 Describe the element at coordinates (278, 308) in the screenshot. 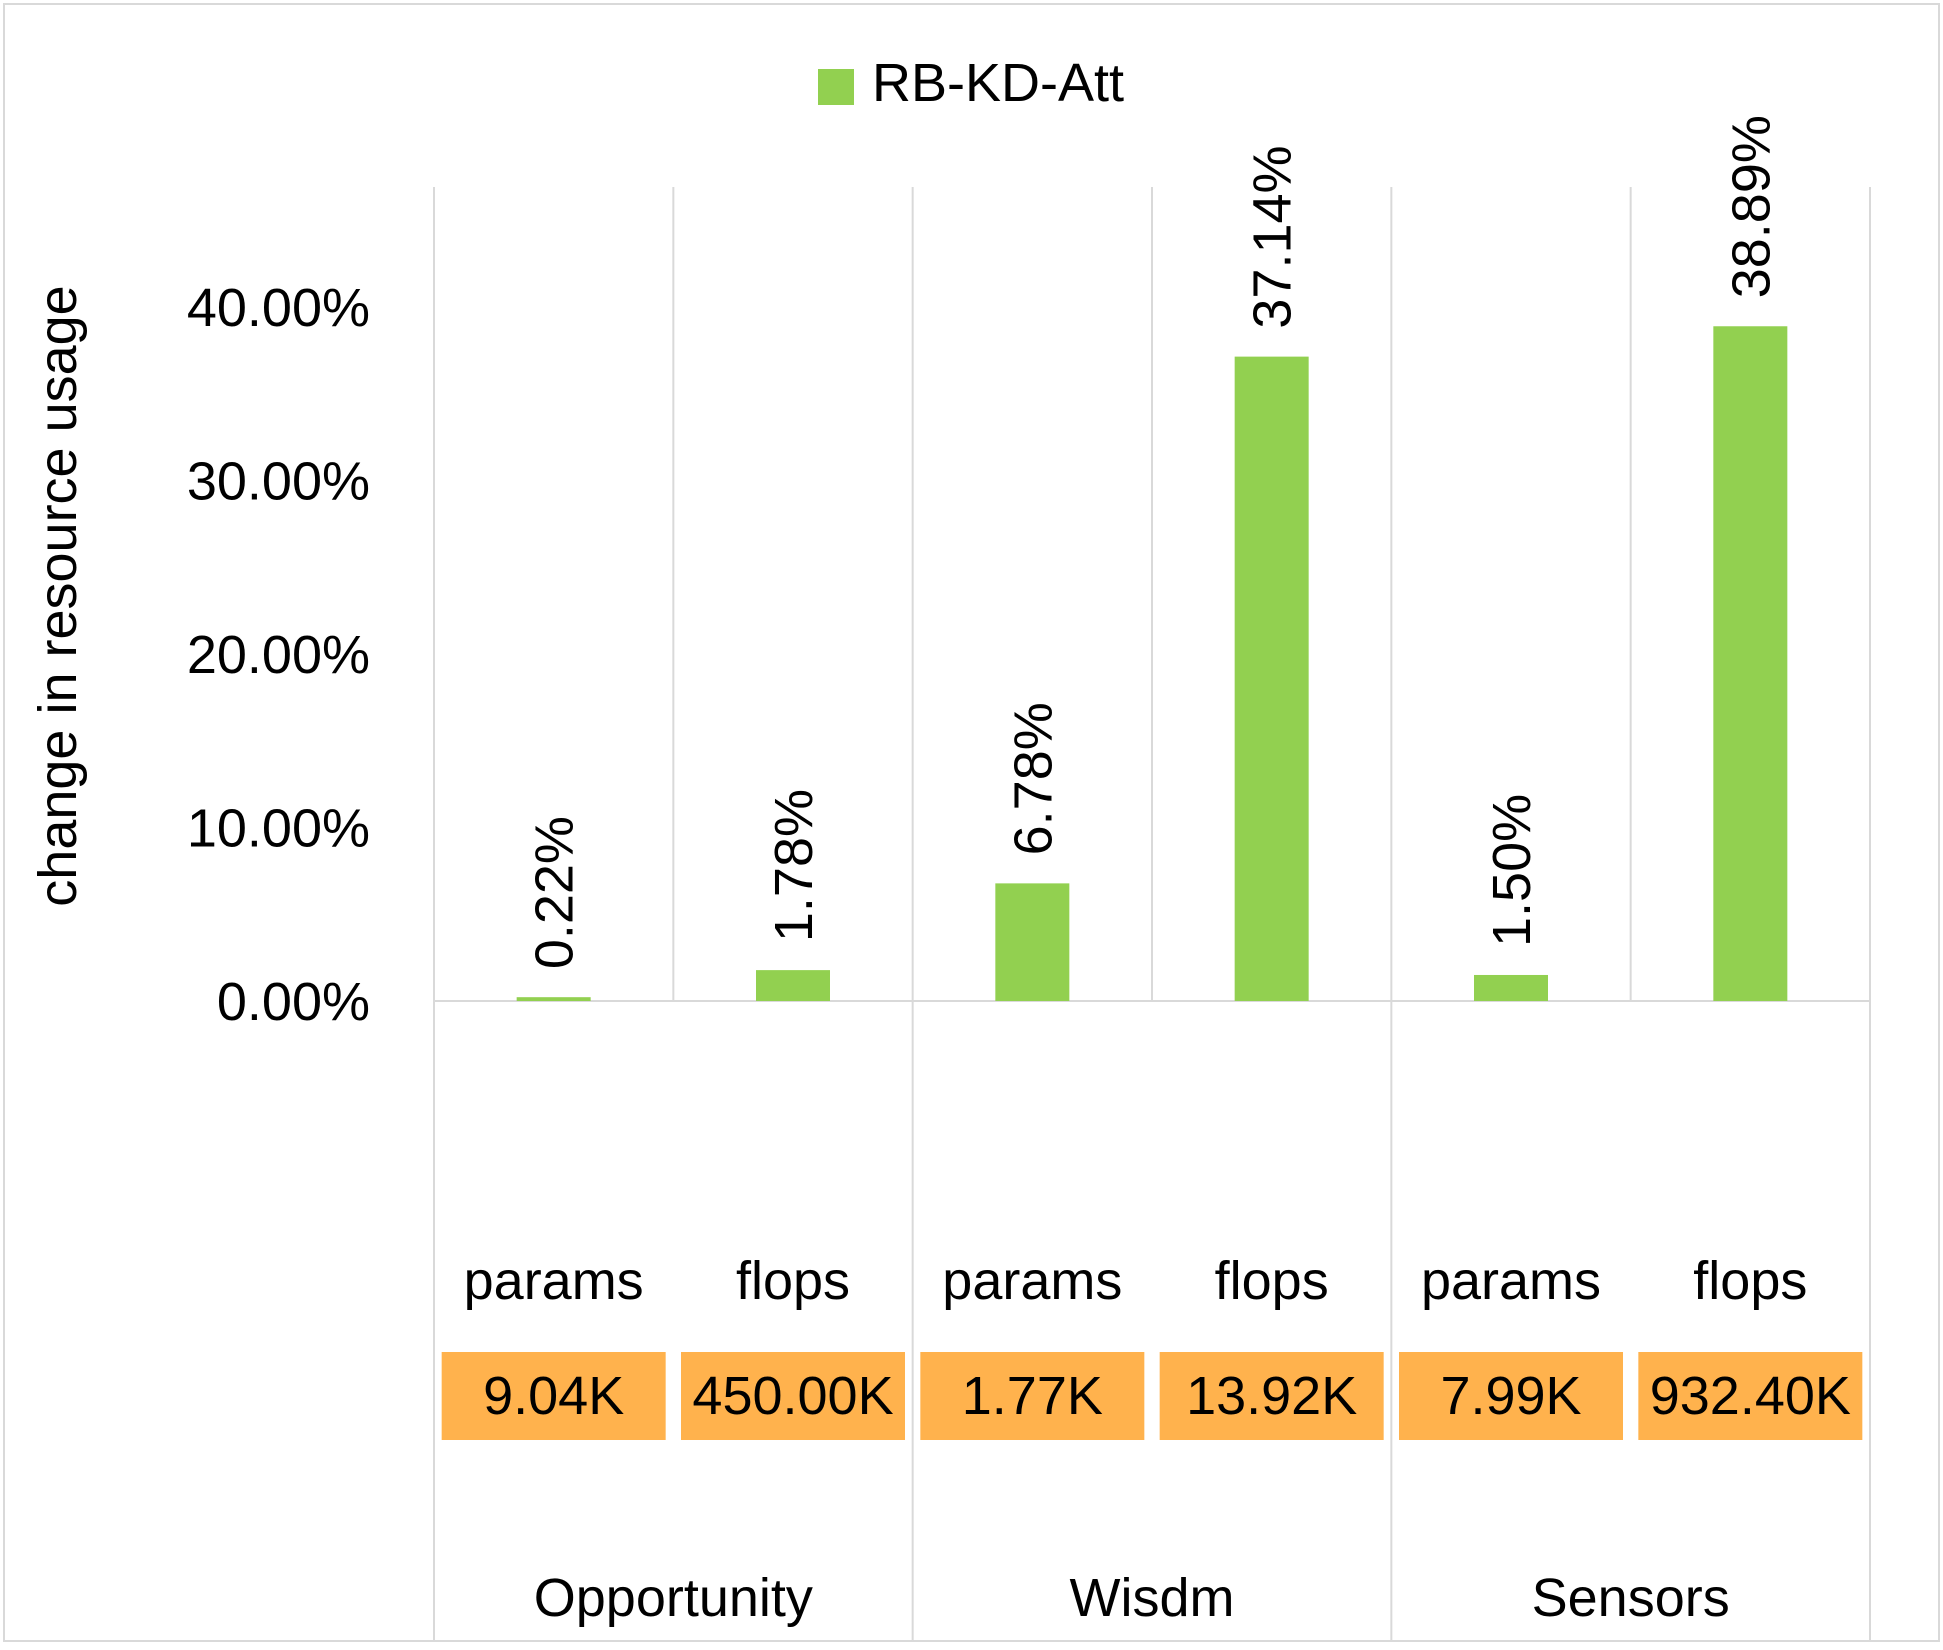

I see `y-tick-label: 40.00%` at that location.